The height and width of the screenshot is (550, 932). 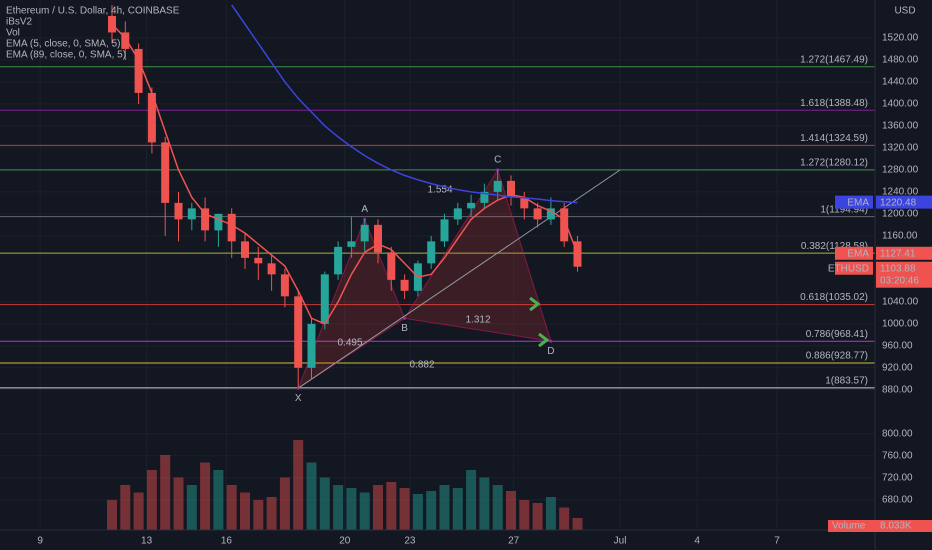 What do you see at coordinates (439, 190) in the screenshot?
I see `pattern-ratio: 1.554` at bounding box center [439, 190].